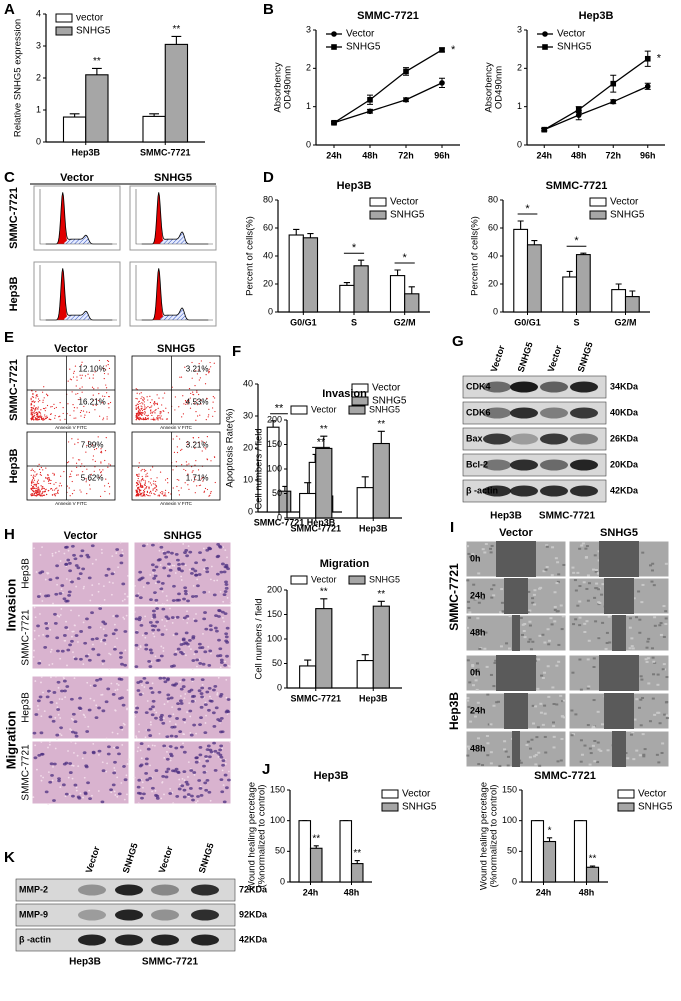  I want to click on bar, so click(308, 505).